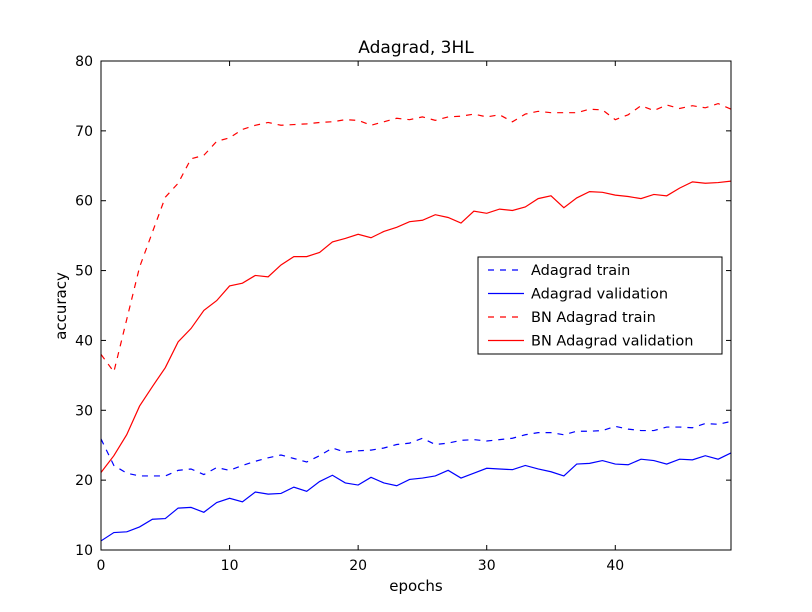 The height and width of the screenshot is (612, 812). I want to click on x-tick-label: 20, so click(358, 566).